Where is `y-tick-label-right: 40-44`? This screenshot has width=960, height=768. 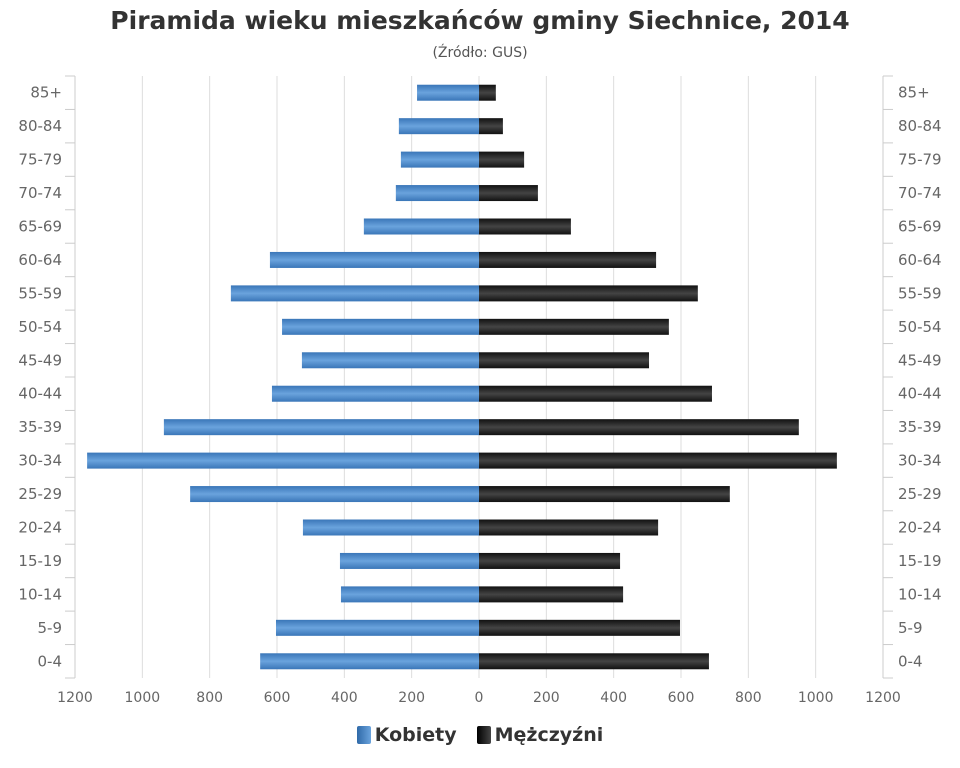 y-tick-label-right: 40-44 is located at coordinates (920, 394).